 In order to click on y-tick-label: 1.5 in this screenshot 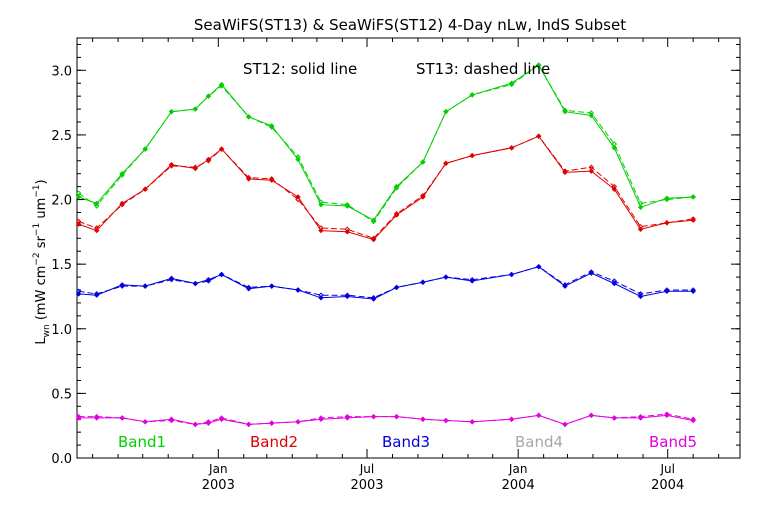, I will do `click(61, 265)`.